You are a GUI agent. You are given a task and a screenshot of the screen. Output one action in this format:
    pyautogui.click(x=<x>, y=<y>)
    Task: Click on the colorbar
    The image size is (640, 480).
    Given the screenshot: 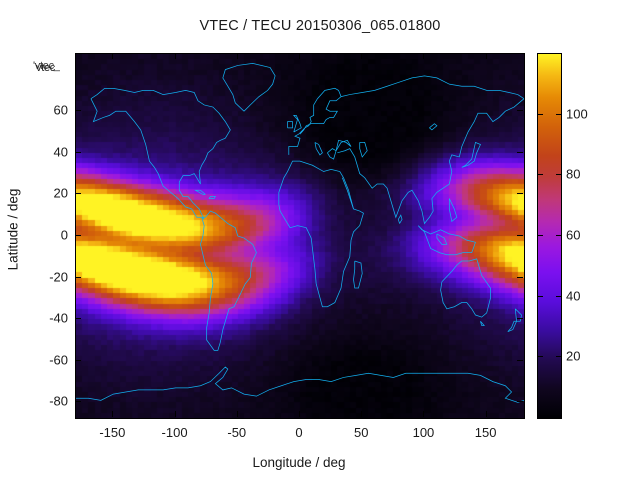 What is the action you would take?
    pyautogui.click(x=549, y=236)
    